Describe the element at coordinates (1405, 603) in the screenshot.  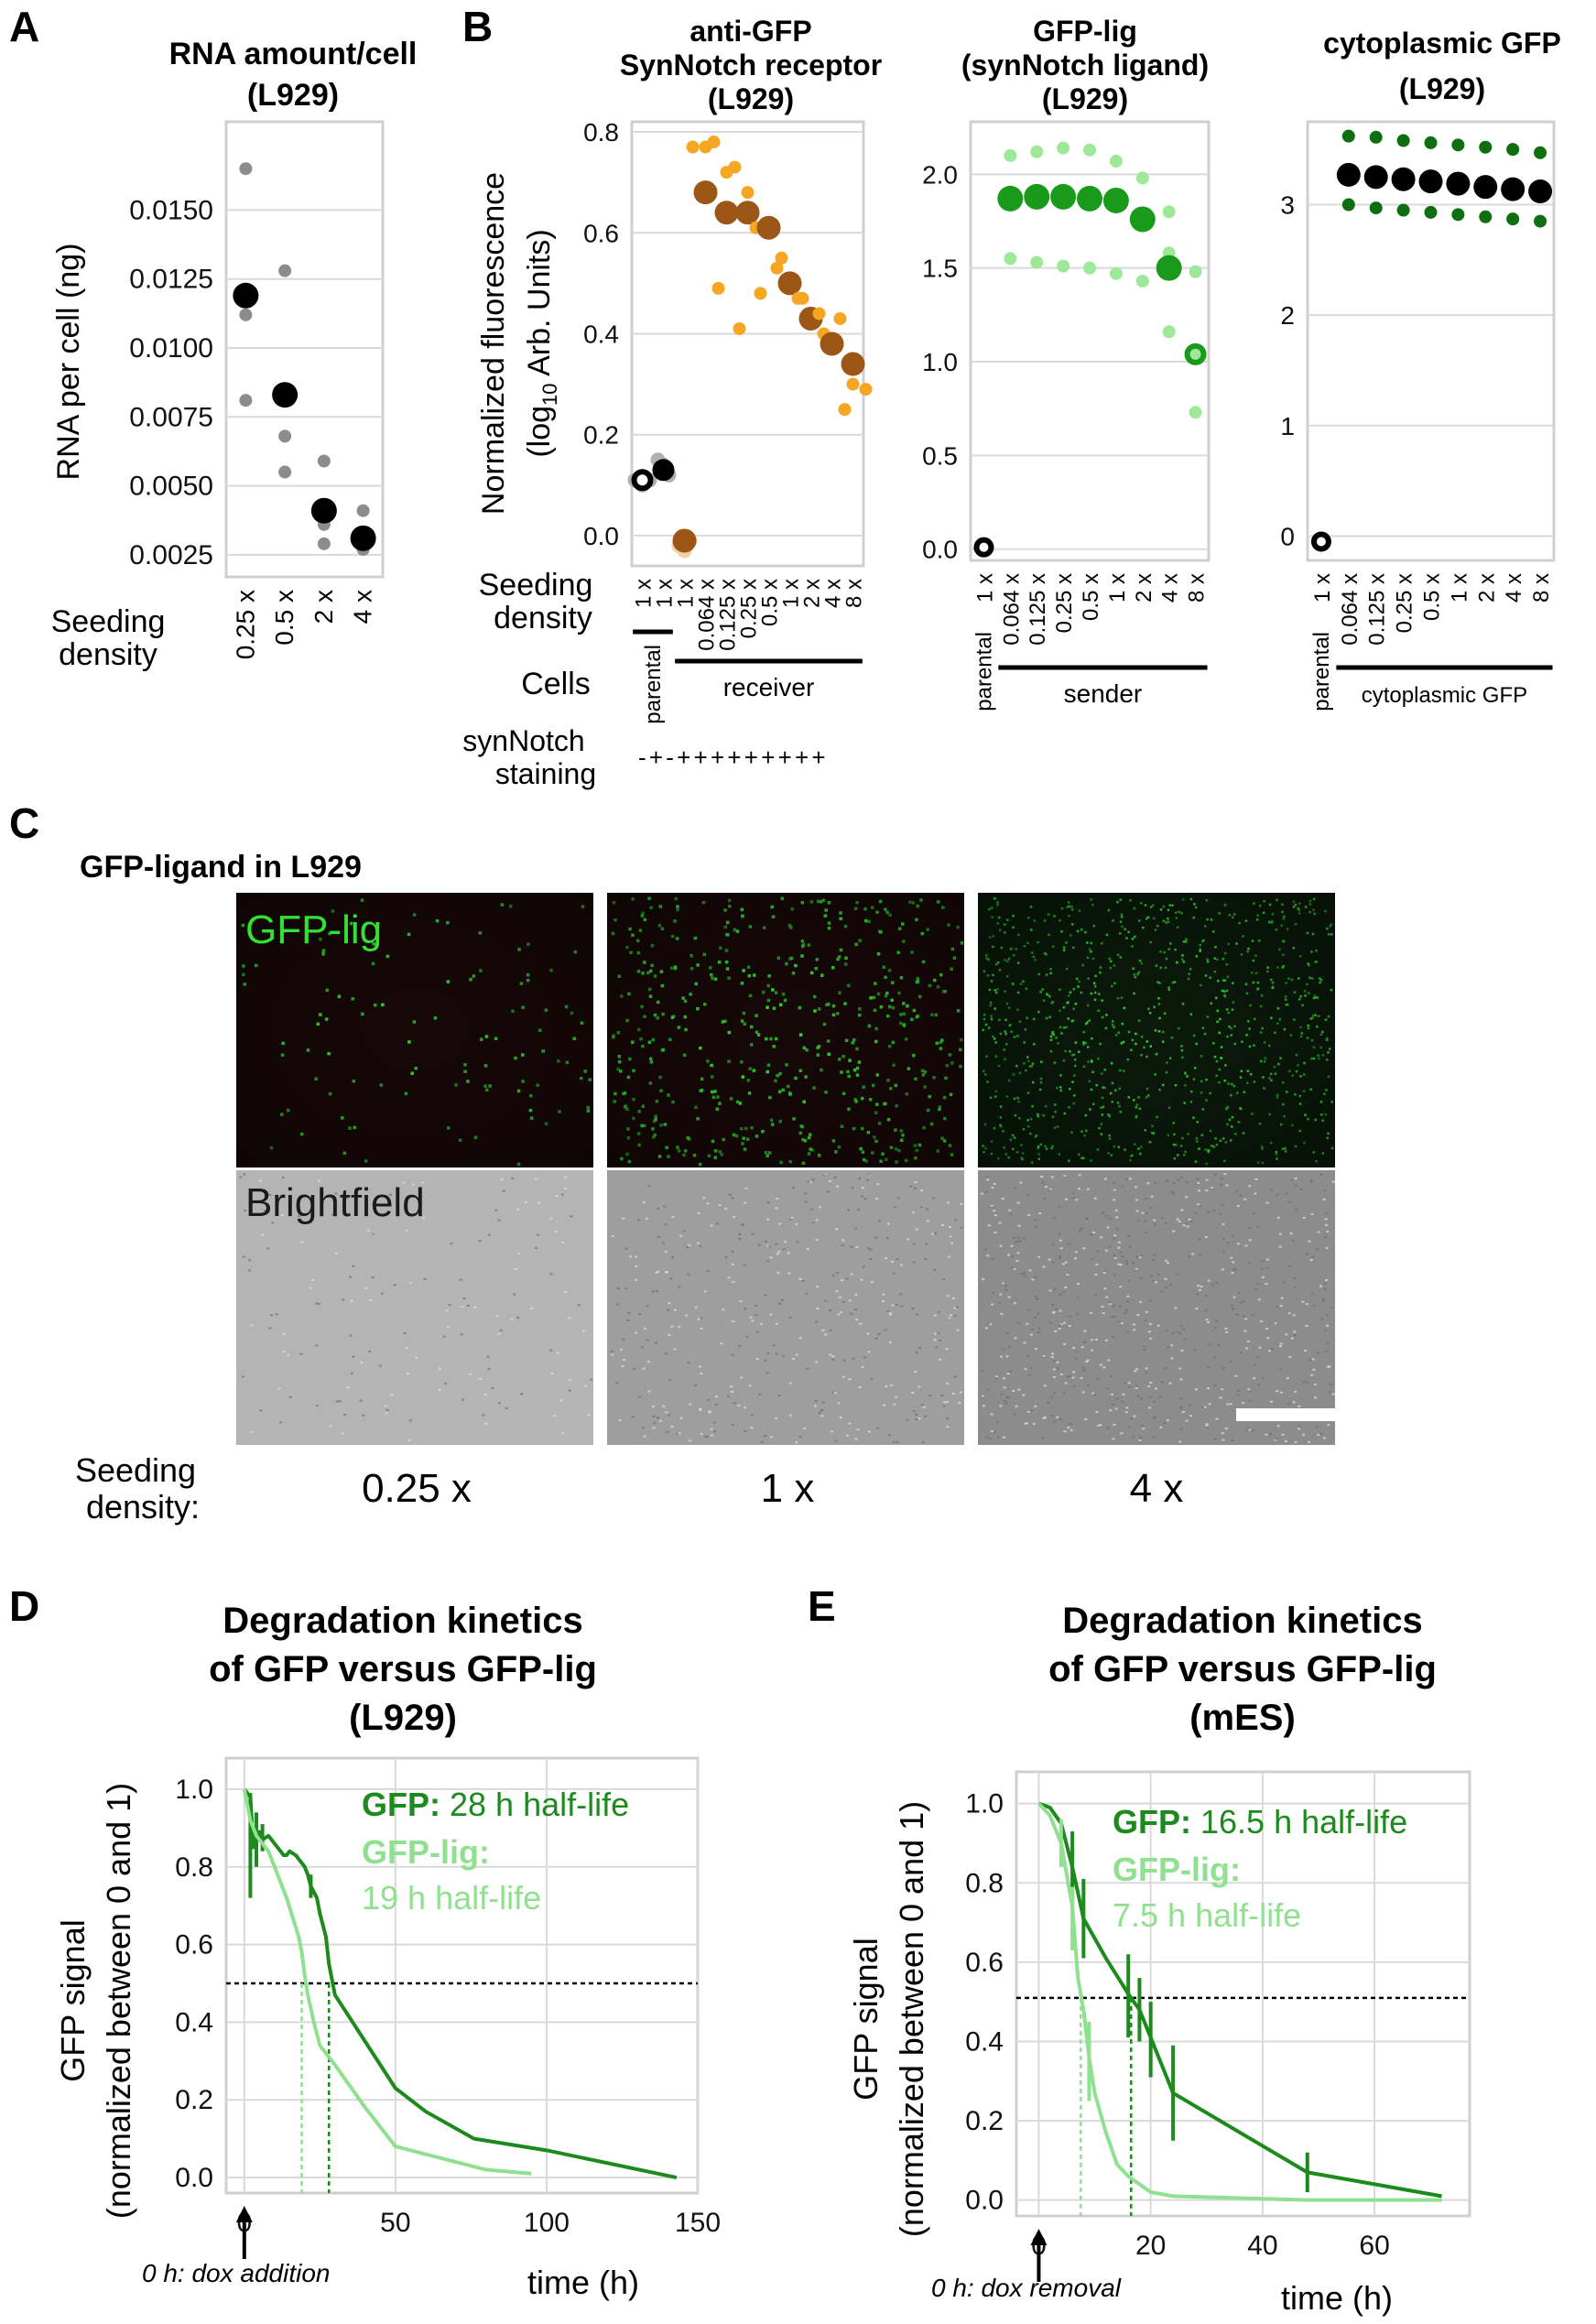
I see `x-tick-label: 0.25 x` at that location.